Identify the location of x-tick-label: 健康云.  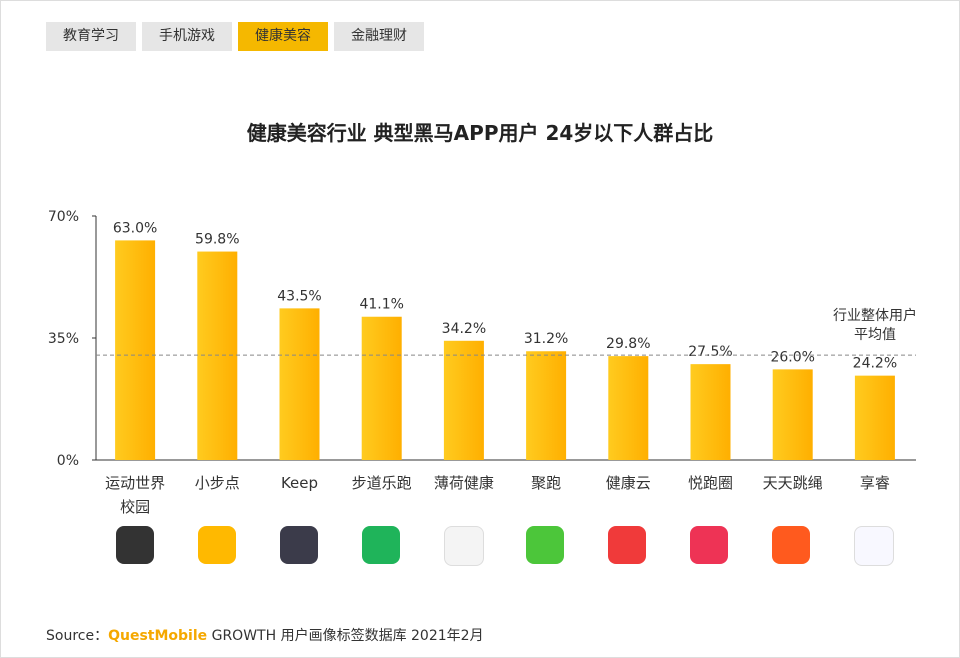
(628, 483).